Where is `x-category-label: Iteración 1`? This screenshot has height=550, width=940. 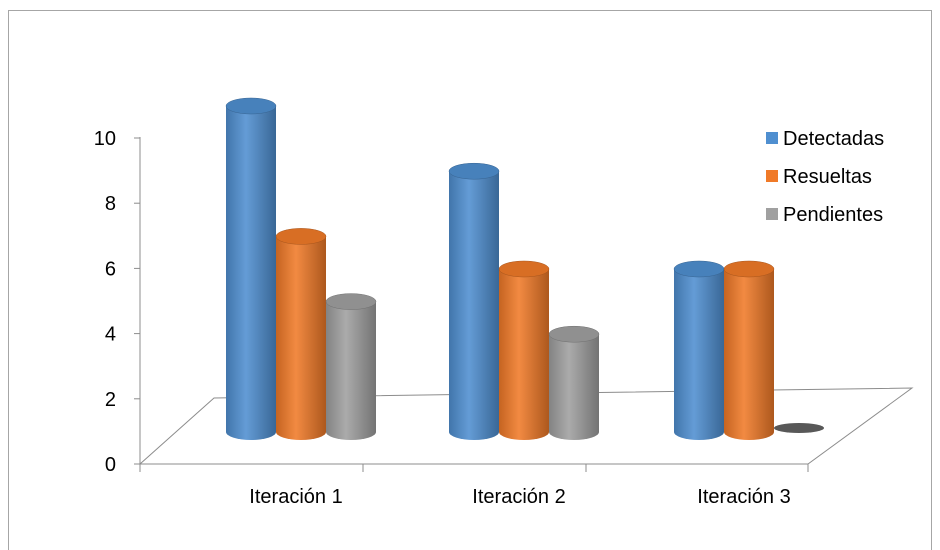
x-category-label: Iteración 1 is located at coordinates (295, 497).